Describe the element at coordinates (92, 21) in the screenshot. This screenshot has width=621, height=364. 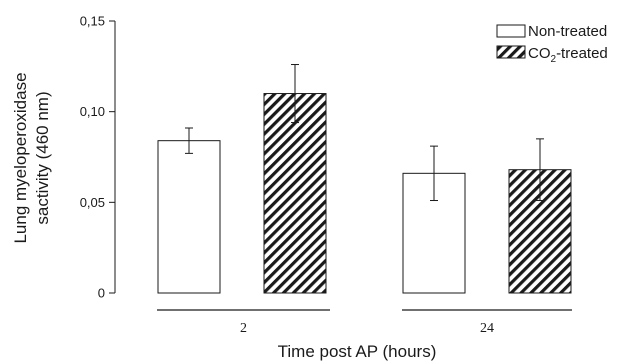
I see `y-tick-label: 0,15` at that location.